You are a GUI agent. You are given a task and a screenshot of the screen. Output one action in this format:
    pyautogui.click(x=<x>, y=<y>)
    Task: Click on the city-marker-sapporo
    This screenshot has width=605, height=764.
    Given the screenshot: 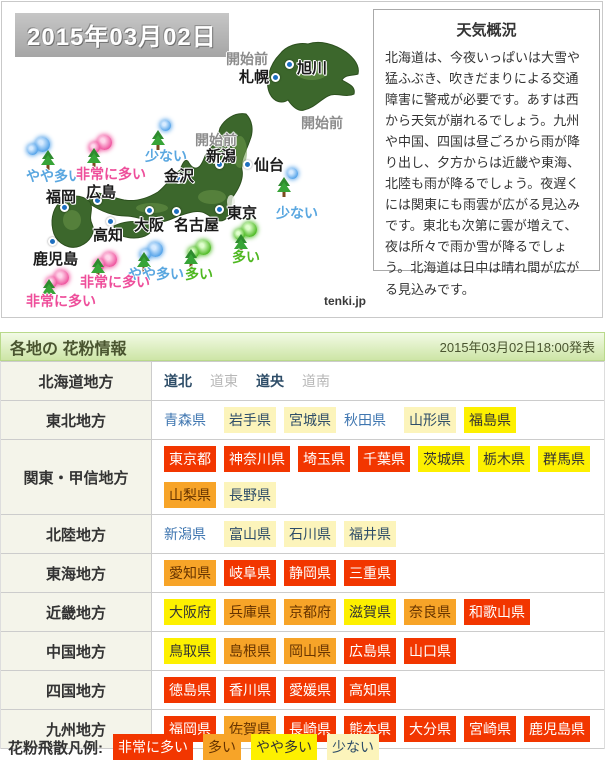 What is the action you would take?
    pyautogui.click(x=275, y=77)
    